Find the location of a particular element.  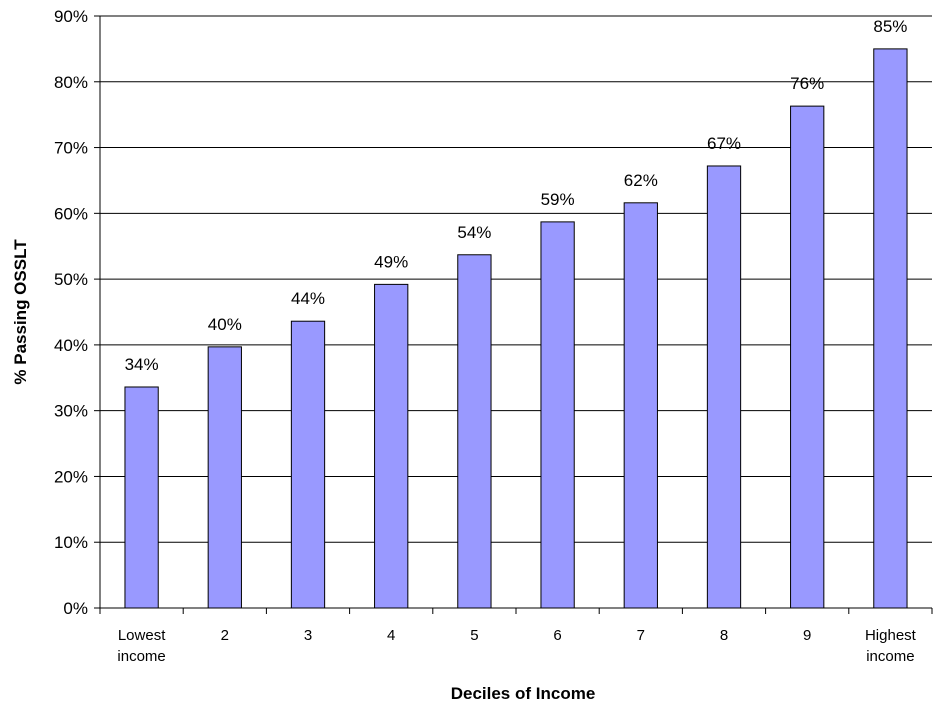

x-tick-label: 2 is located at coordinates (225, 635).